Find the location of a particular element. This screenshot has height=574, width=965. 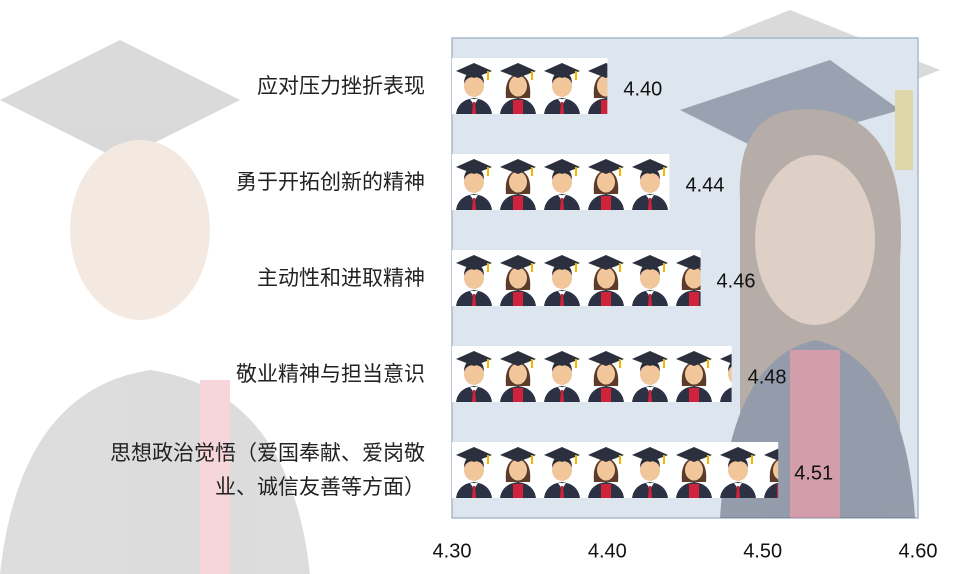

data-label: 4.46 is located at coordinates (736, 281).